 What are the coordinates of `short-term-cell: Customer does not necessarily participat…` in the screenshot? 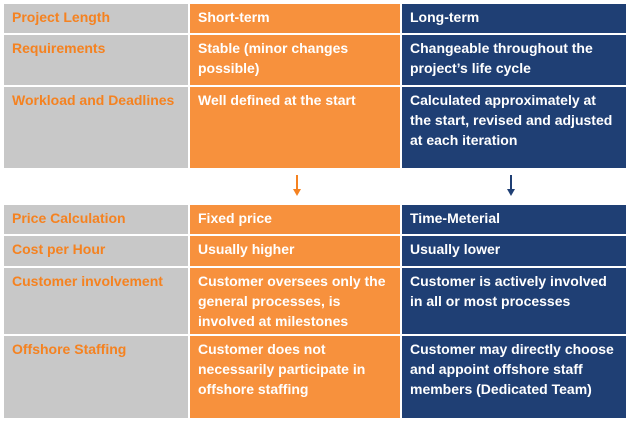 It's located at (296, 377).